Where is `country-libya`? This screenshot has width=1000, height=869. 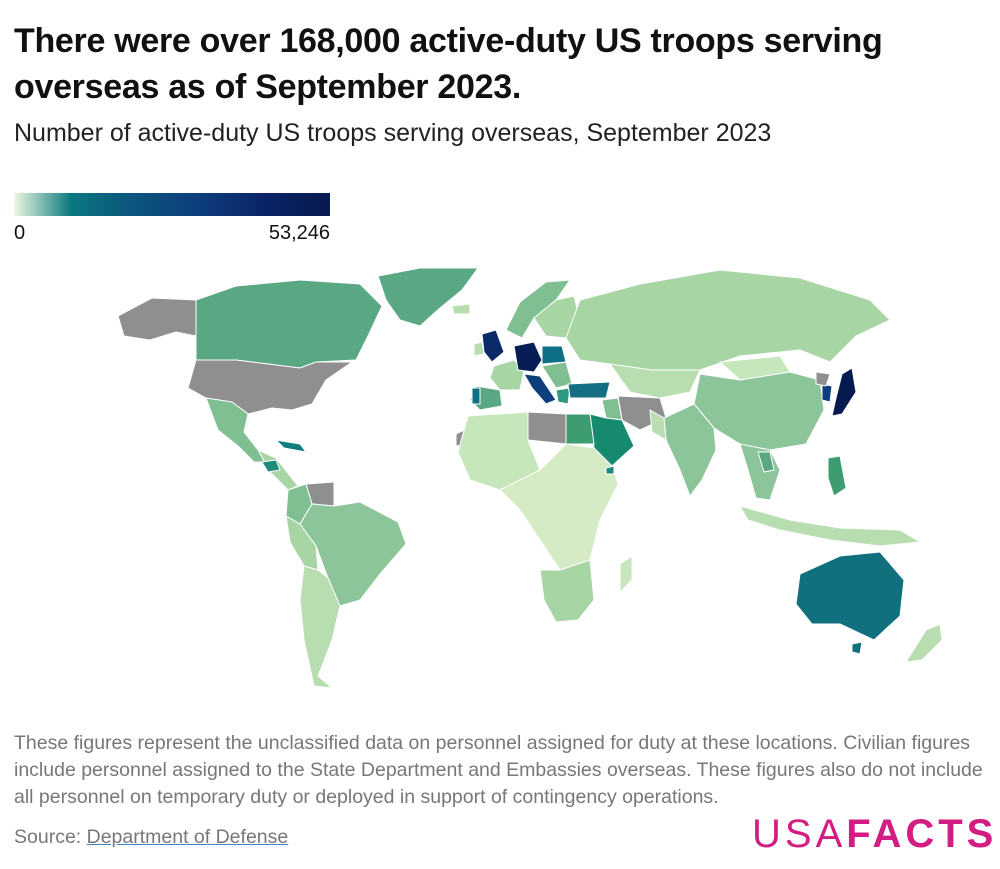 country-libya is located at coordinates (547, 428).